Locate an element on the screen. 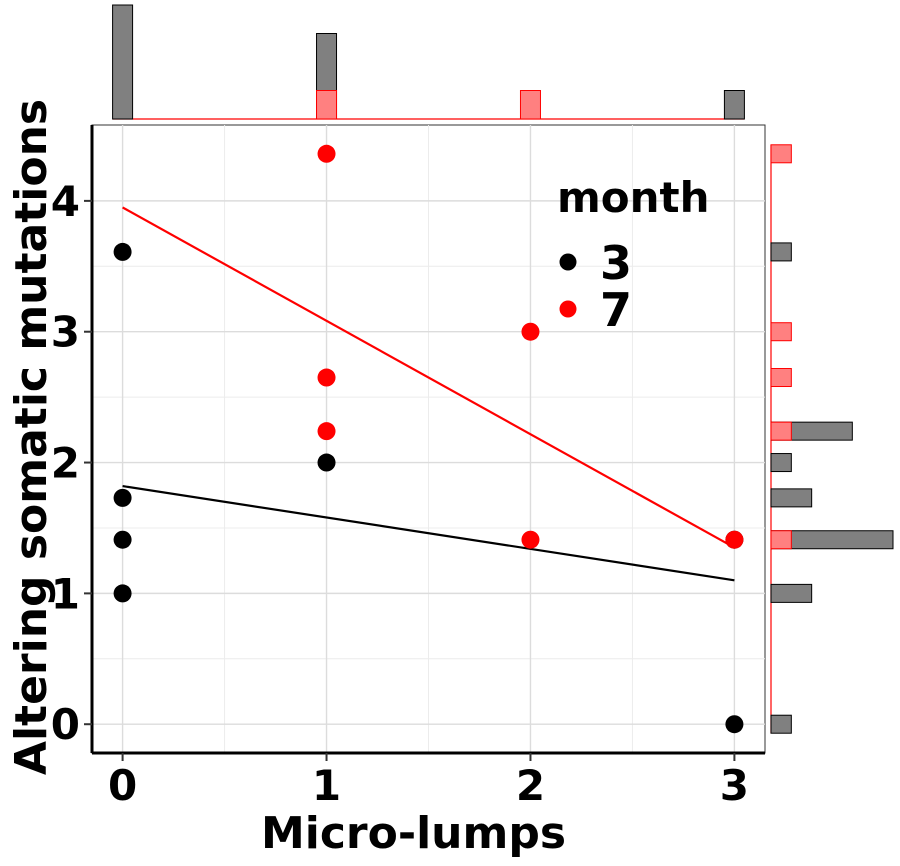 The width and height of the screenshot is (900, 866). top-marginal-histogram is located at coordinates (428, 62).